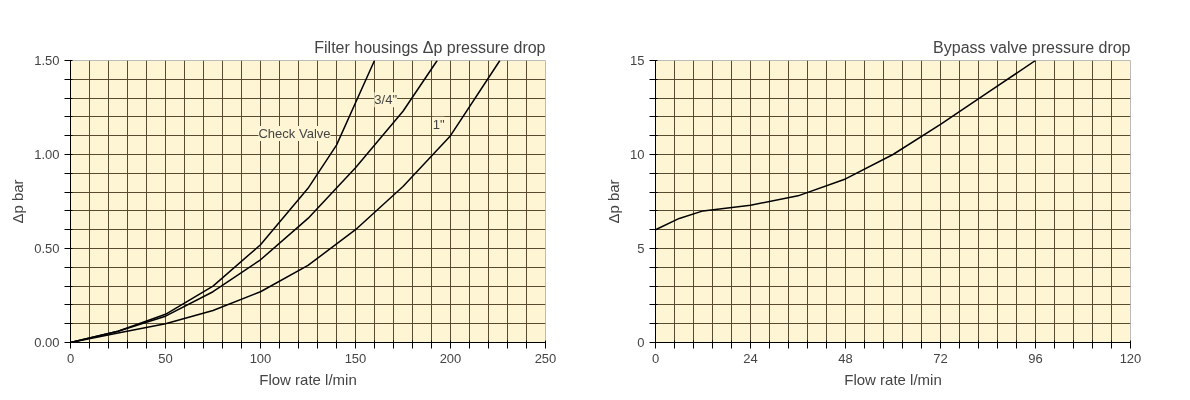  What do you see at coordinates (637, 60) in the screenshot?
I see `y-tick-label: 15` at bounding box center [637, 60].